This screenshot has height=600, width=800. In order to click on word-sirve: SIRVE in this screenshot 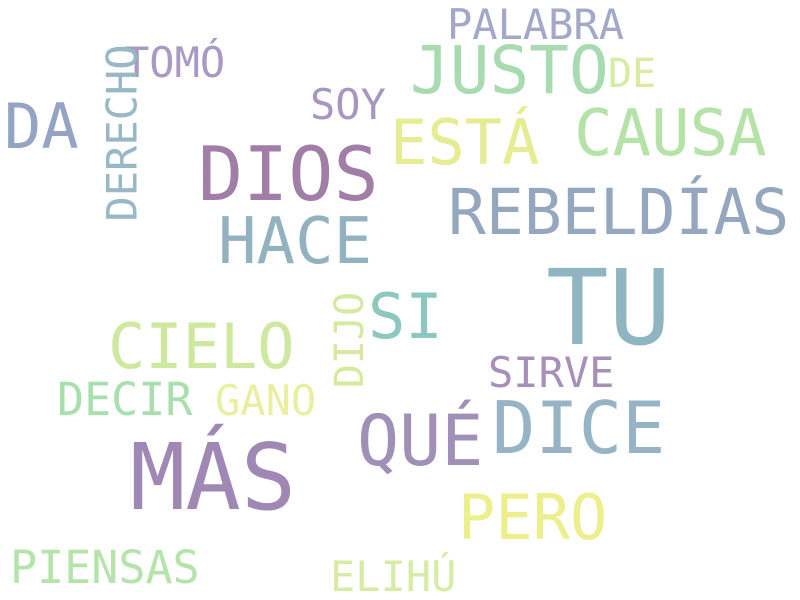, I will do `click(551, 372)`.